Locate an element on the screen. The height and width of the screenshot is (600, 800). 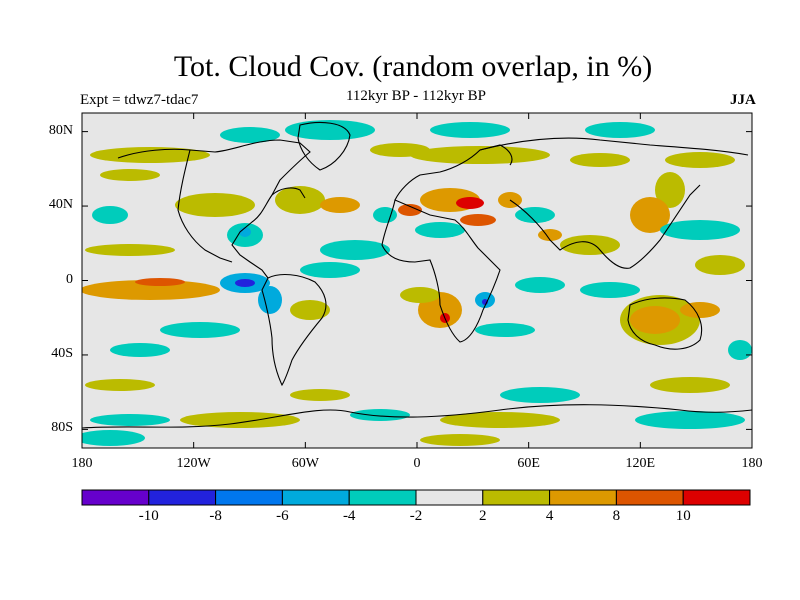
lat-tick-label: 80S is located at coordinates (62, 428).